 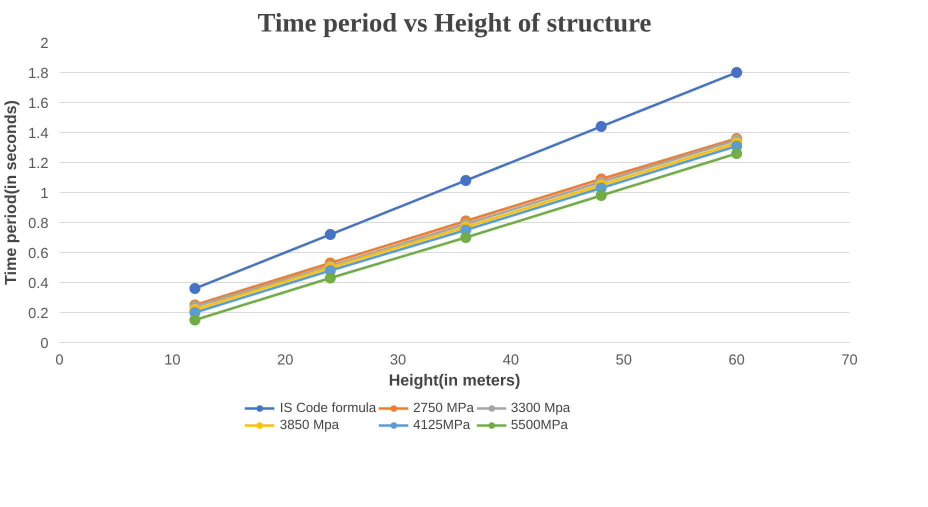 I want to click on y-axis-title: Time period(in seconds), so click(x=11, y=192).